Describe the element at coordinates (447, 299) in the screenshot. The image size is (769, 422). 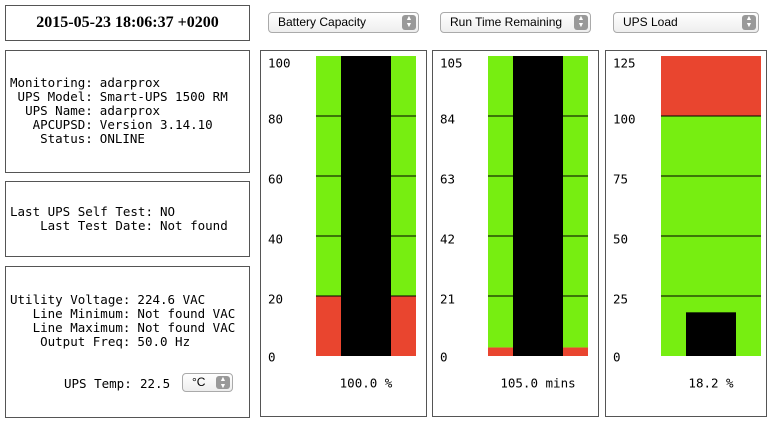
I see `y-tick-label: 21` at that location.